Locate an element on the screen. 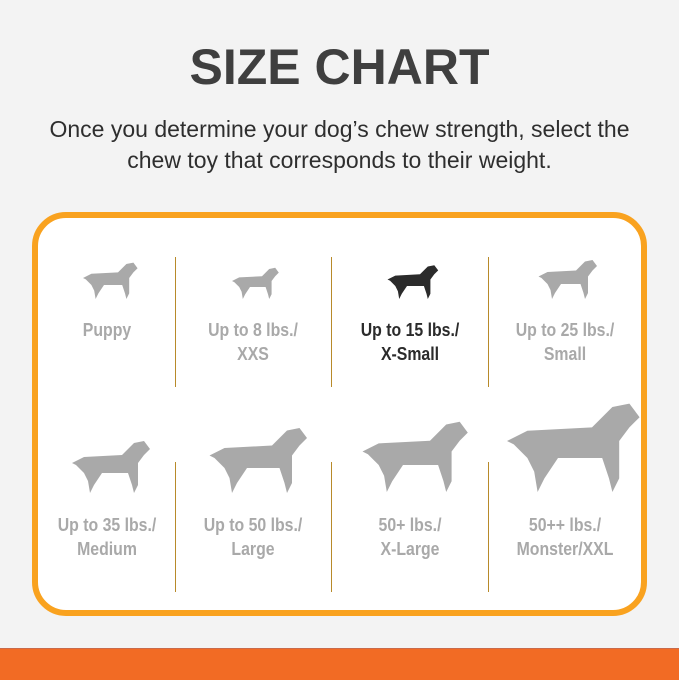  size-label: Up to 8 lbs./ XXS is located at coordinates (253, 342).